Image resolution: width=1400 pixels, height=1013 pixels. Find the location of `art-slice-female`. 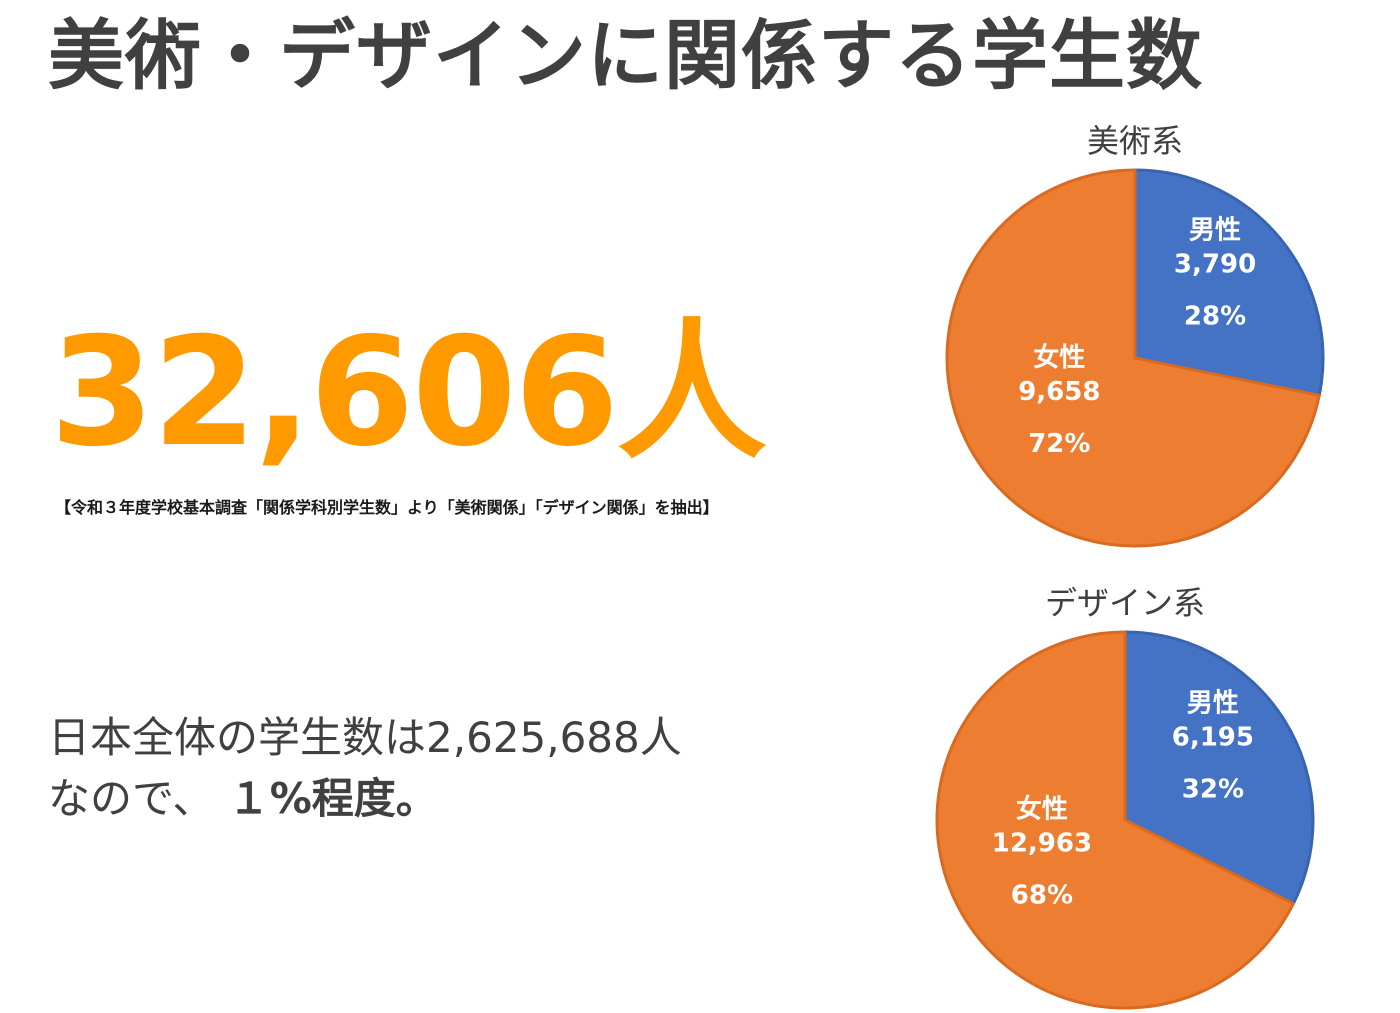

art-slice-female is located at coordinates (1133, 358).